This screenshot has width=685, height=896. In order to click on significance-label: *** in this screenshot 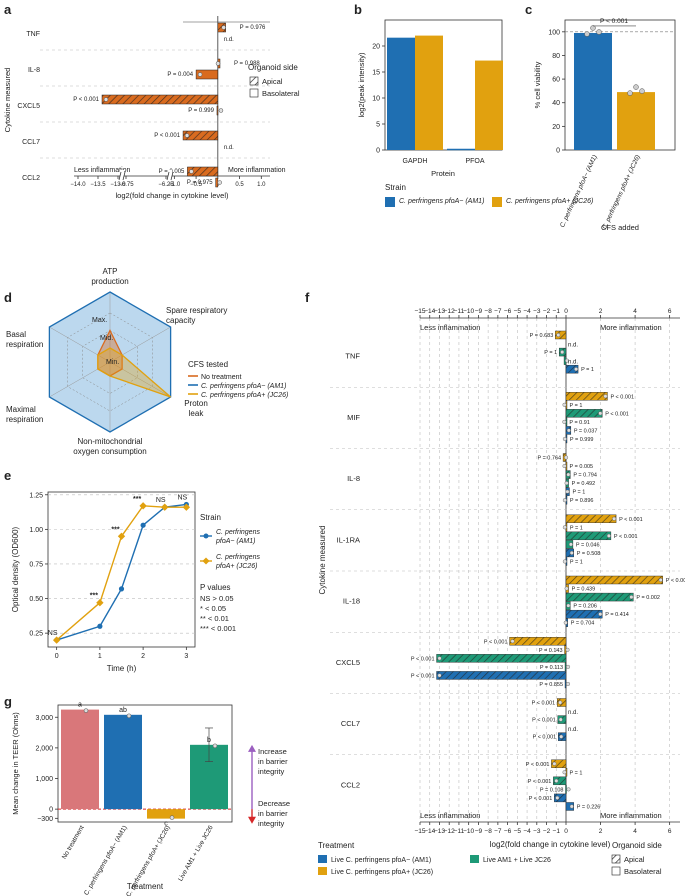, I will do `click(94, 596)`.